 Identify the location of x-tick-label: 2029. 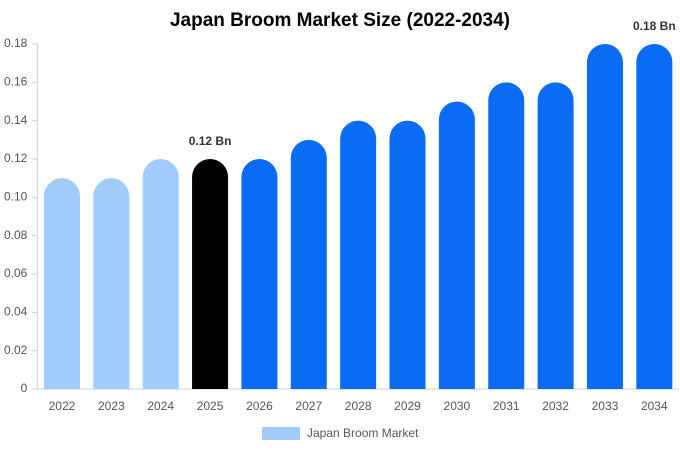
(407, 406).